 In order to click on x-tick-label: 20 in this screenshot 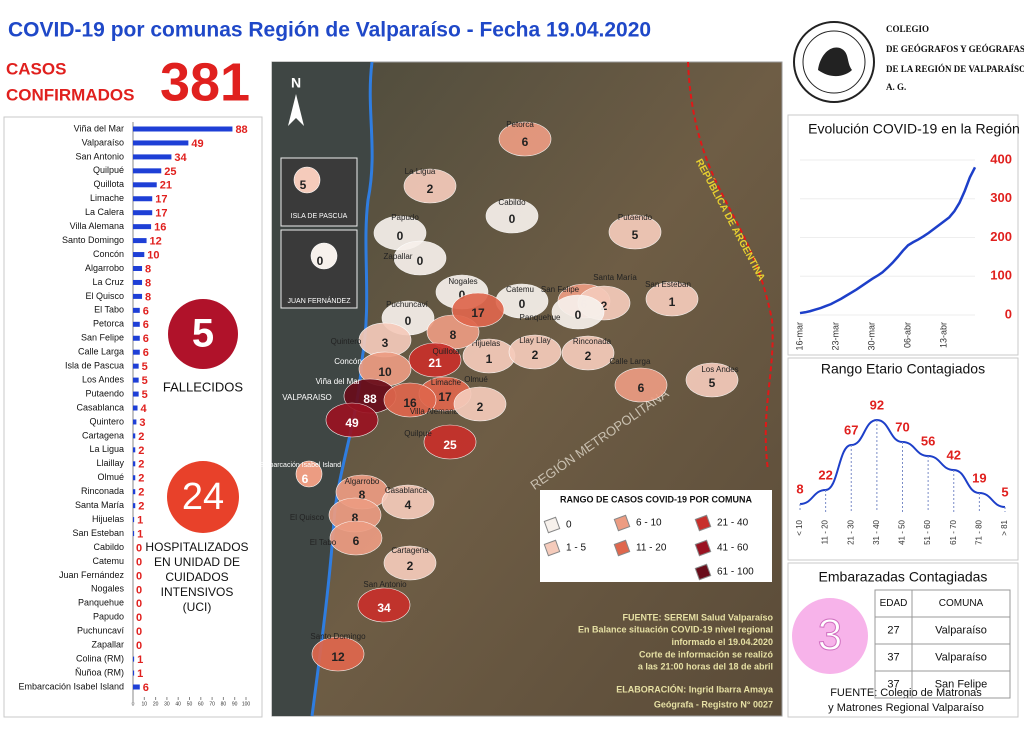, I will do `click(156, 704)`.